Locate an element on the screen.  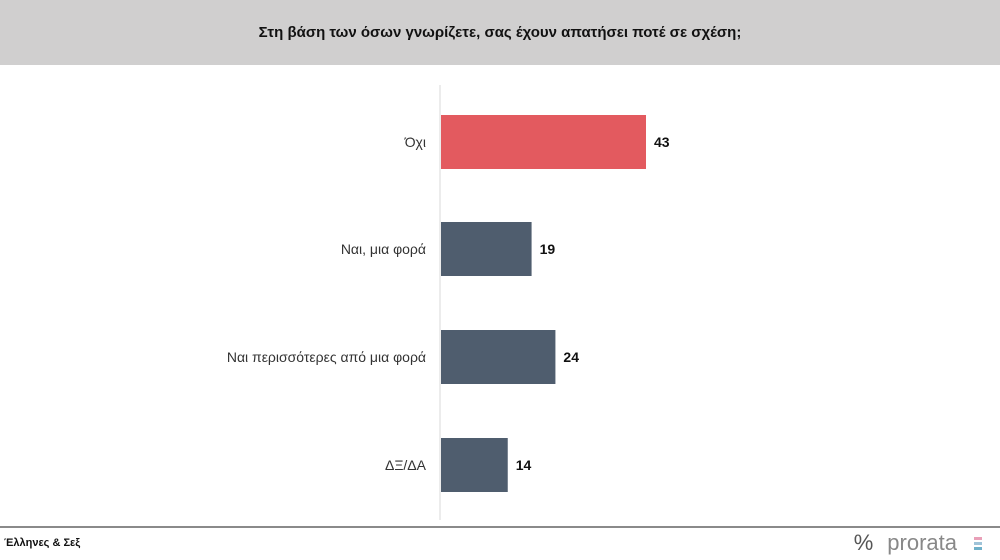
data-label: 19 is located at coordinates (548, 249).